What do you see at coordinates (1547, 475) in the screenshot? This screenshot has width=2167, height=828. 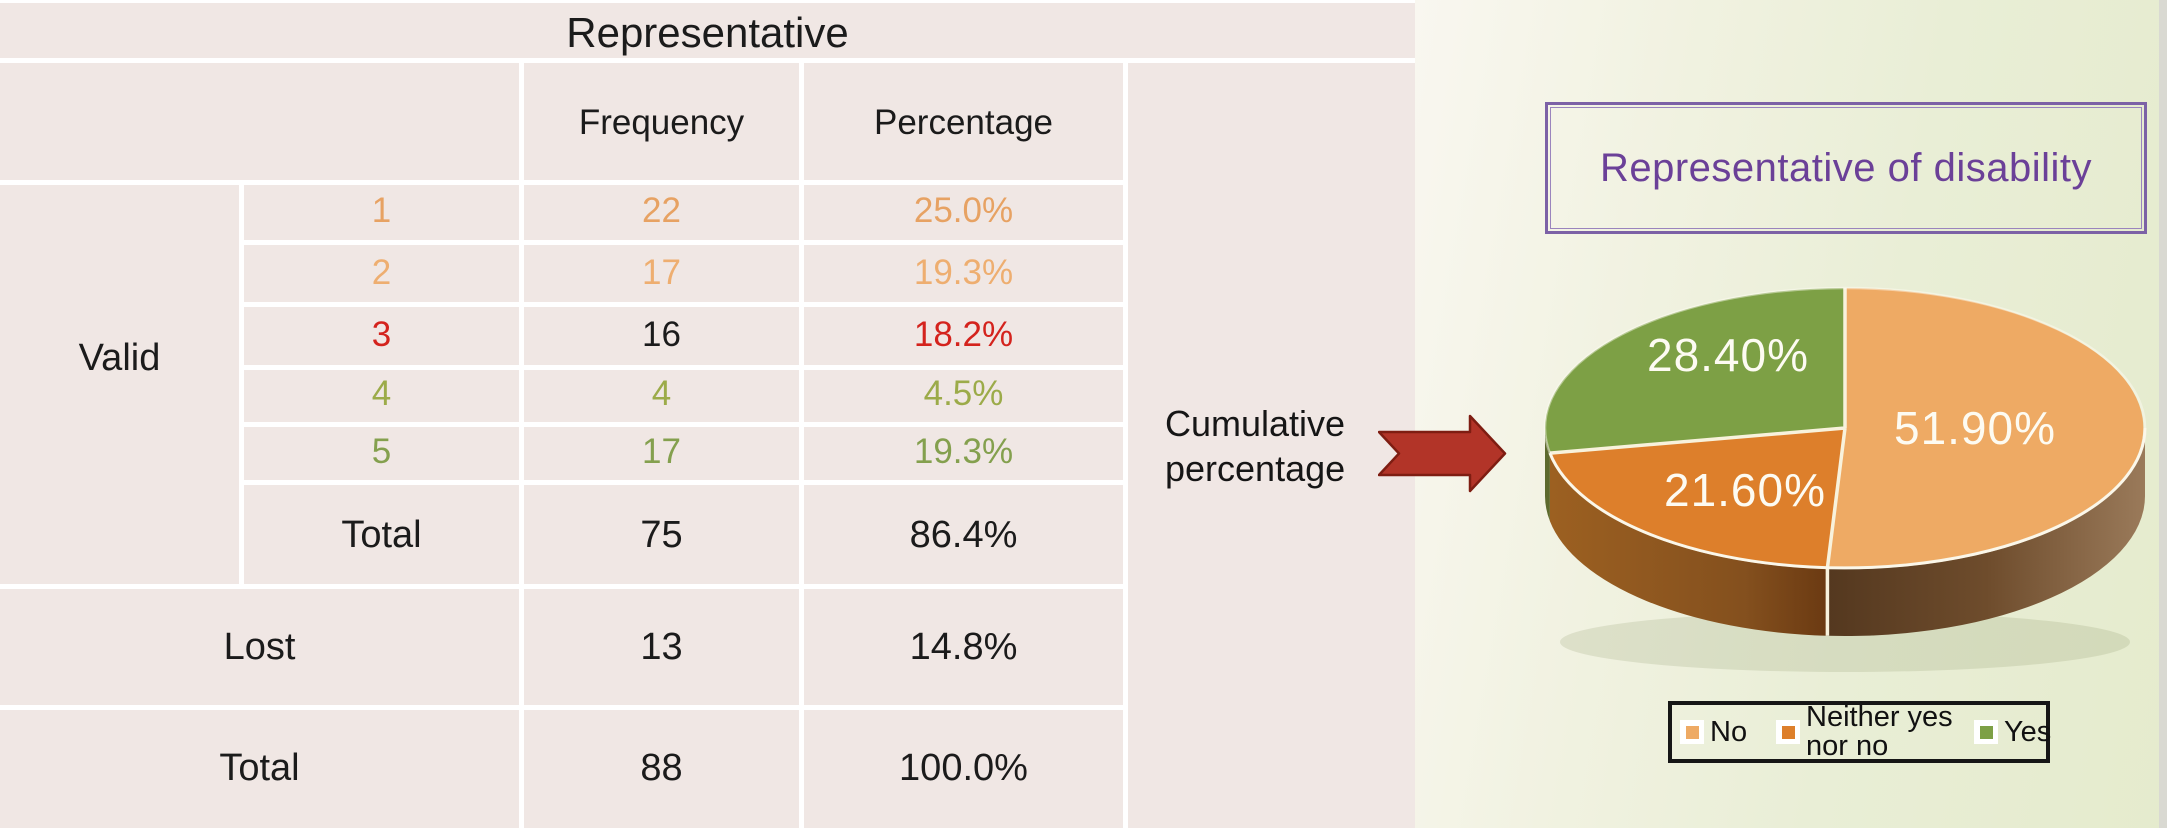 I see `pie-side-yes` at bounding box center [1547, 475].